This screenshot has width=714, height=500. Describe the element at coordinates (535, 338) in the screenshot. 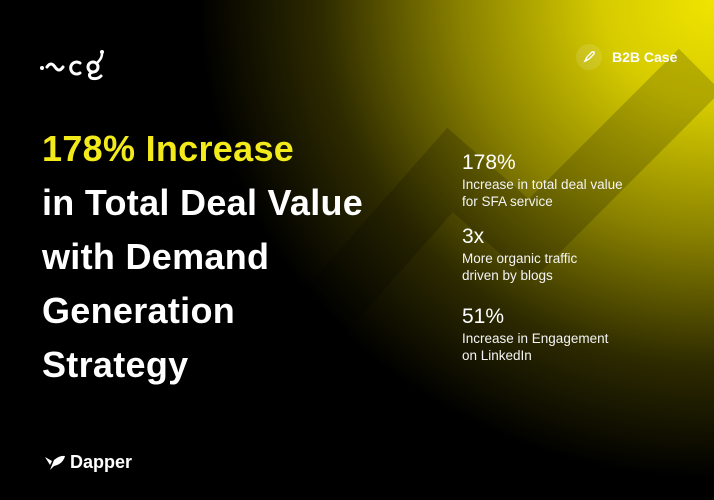

I see `stat-description: Increase in Engagement` at that location.